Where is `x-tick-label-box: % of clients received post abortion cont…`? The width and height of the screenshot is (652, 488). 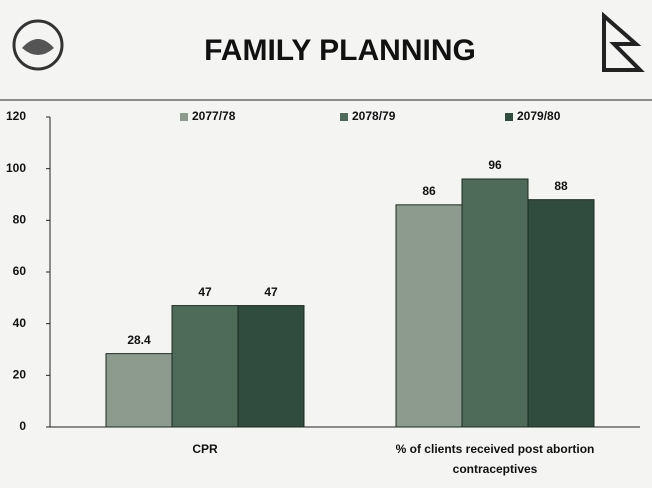
x-tick-label-box: % of clients received post abortion cont… is located at coordinates (495, 459).